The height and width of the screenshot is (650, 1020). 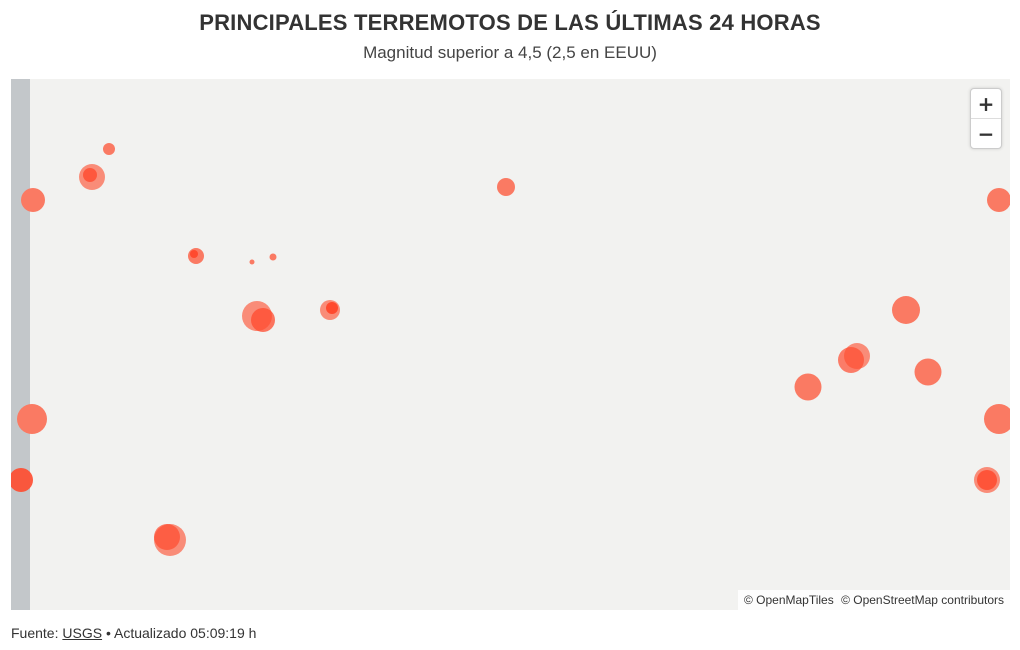 I want to click on map-land-coast, so click(x=20, y=344).